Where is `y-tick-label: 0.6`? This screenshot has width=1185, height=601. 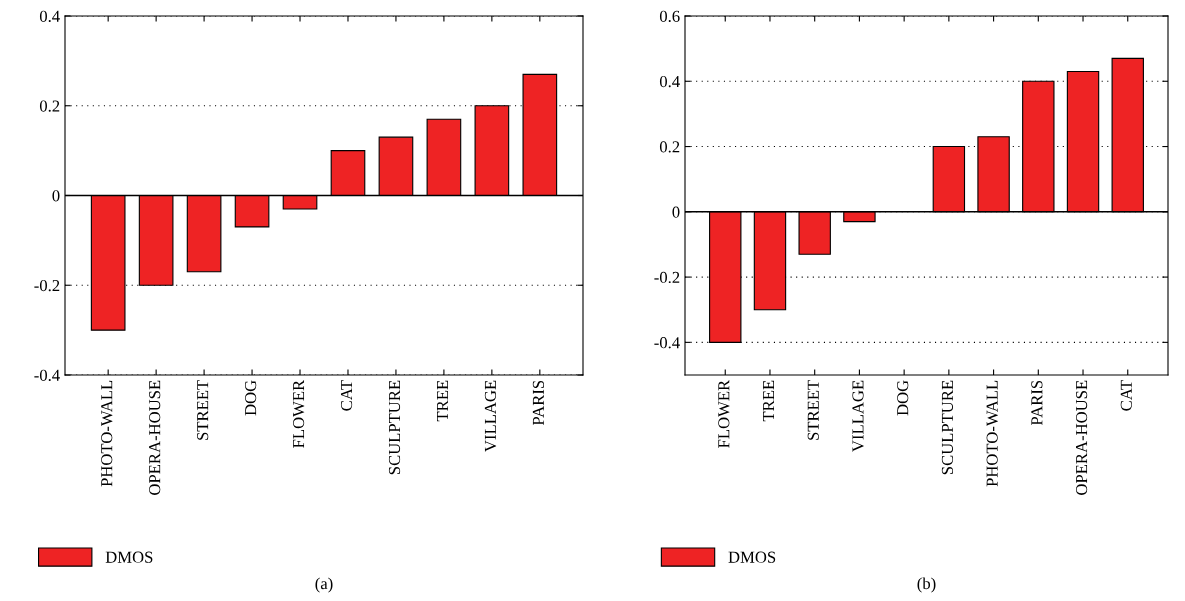
y-tick-label: 0.6 is located at coordinates (669, 16).